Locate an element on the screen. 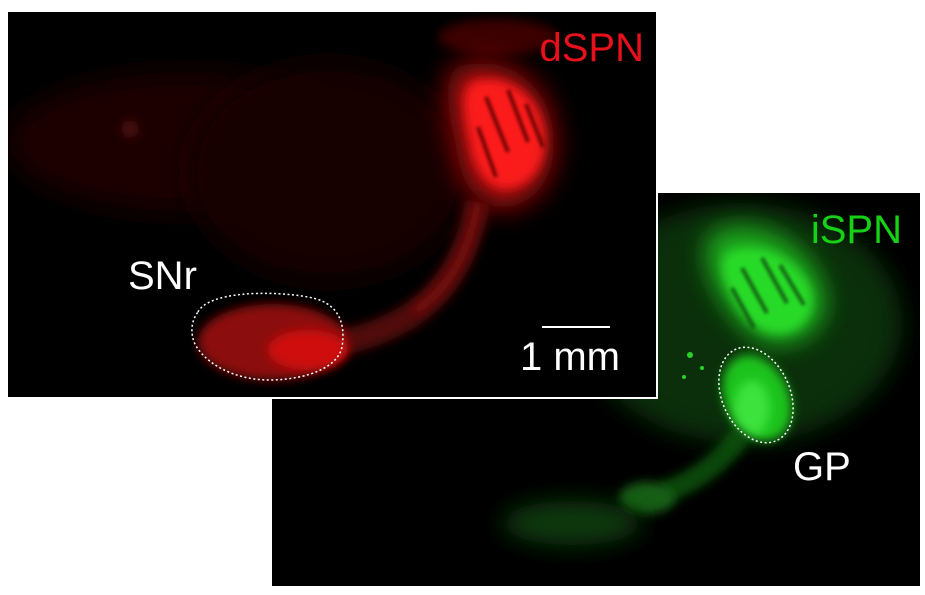  gp-region-label: GP is located at coordinates (822, 467).